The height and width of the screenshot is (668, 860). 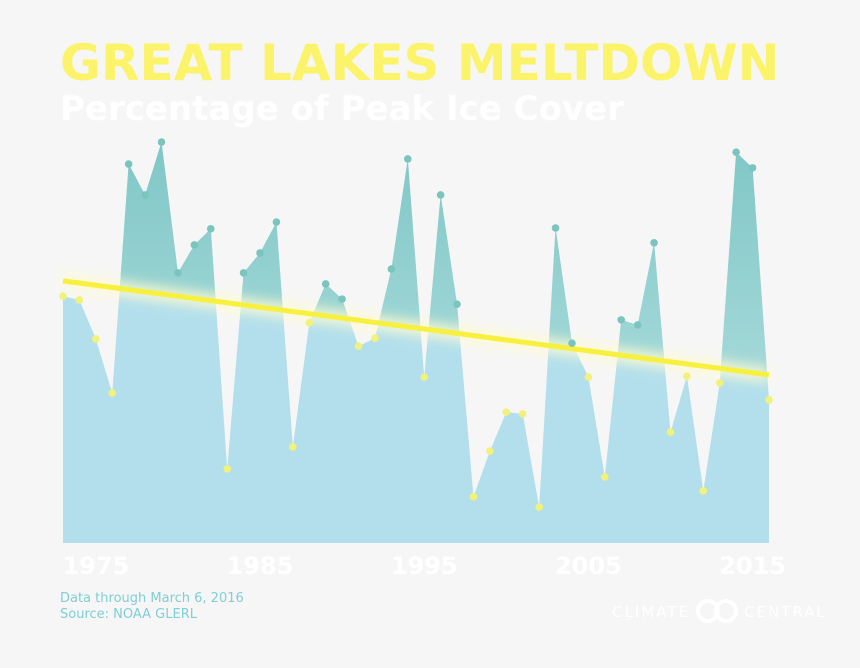 I want to click on x-tick-label: 1975, so click(x=95, y=566).